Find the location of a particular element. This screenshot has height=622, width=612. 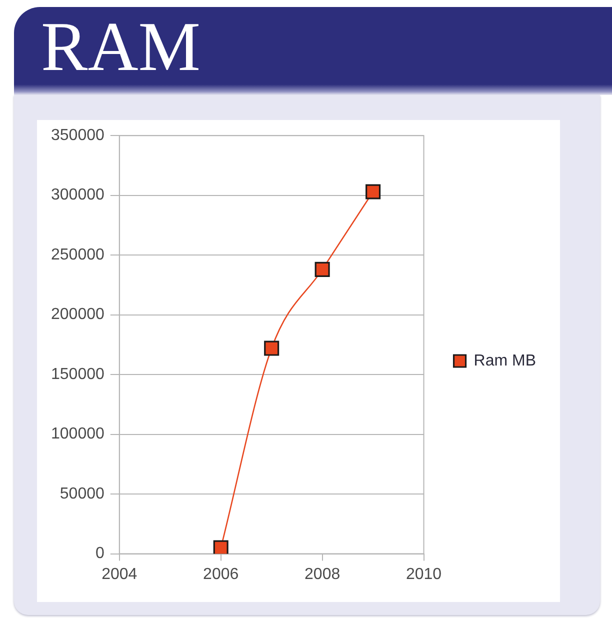

y-tick-label: 200000 is located at coordinates (77, 315).